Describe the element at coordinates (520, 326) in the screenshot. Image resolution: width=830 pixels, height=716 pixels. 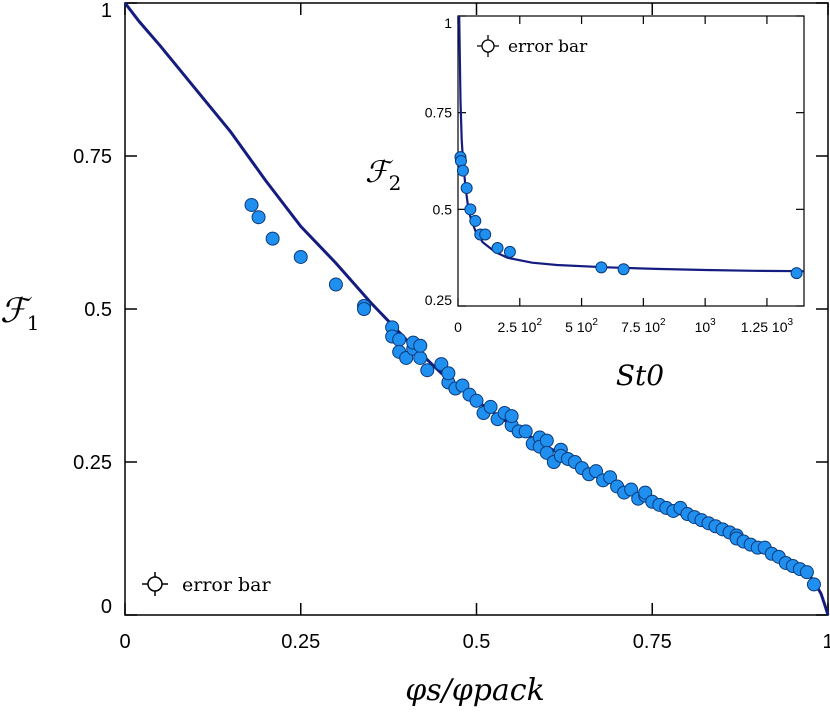
I see `inset-x-tick-label: 2.5 102` at that location.